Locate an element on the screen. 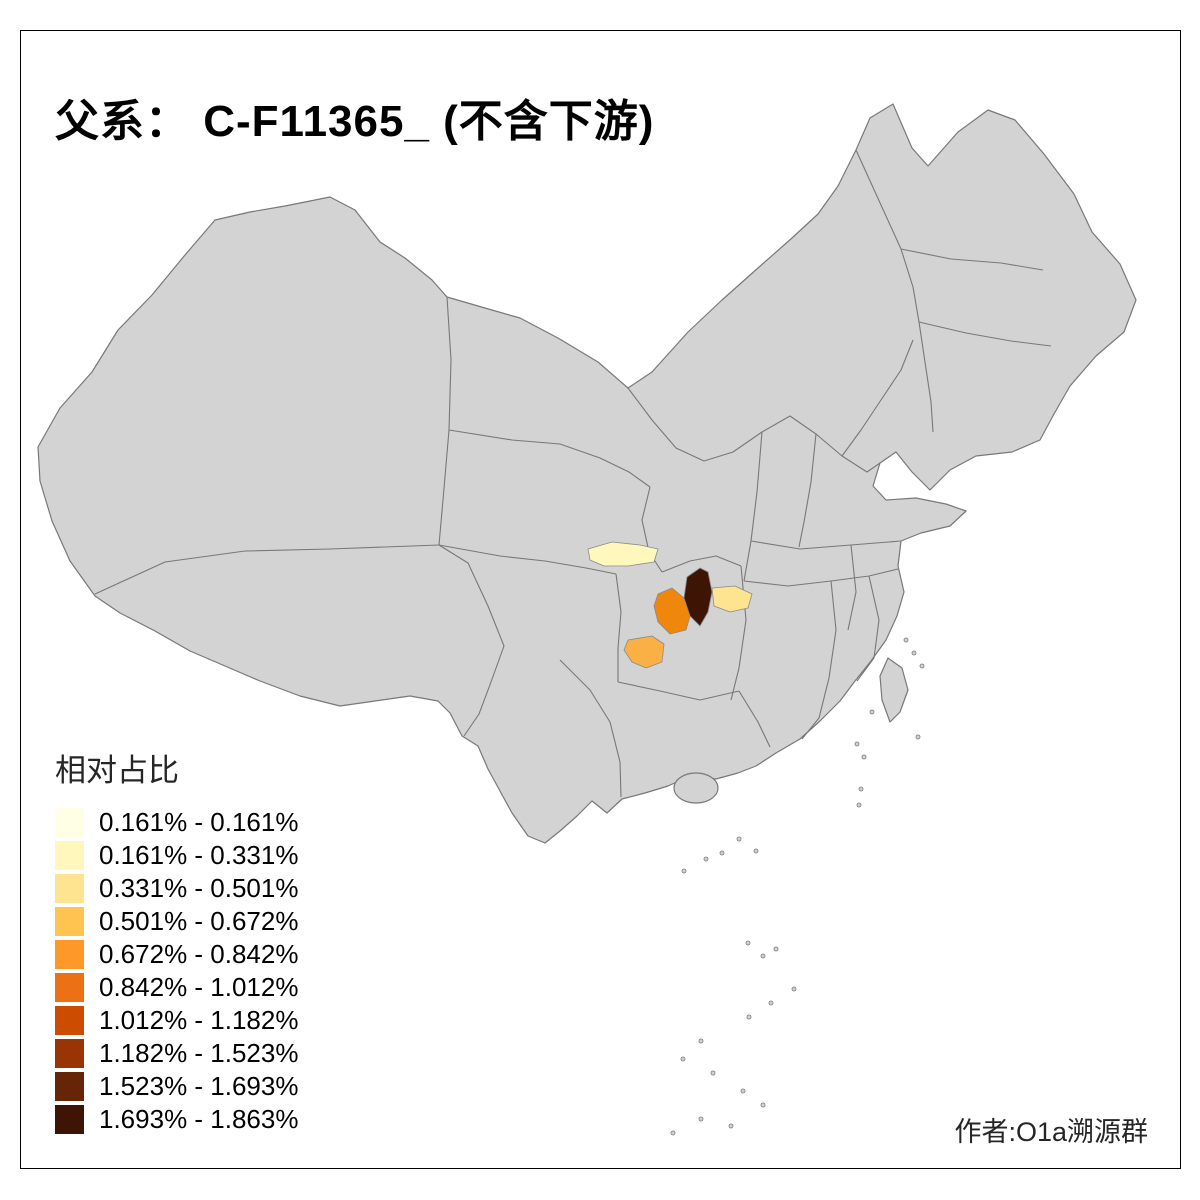  legend-item-label: 1.182% - 1.523% is located at coordinates (199, 1053).